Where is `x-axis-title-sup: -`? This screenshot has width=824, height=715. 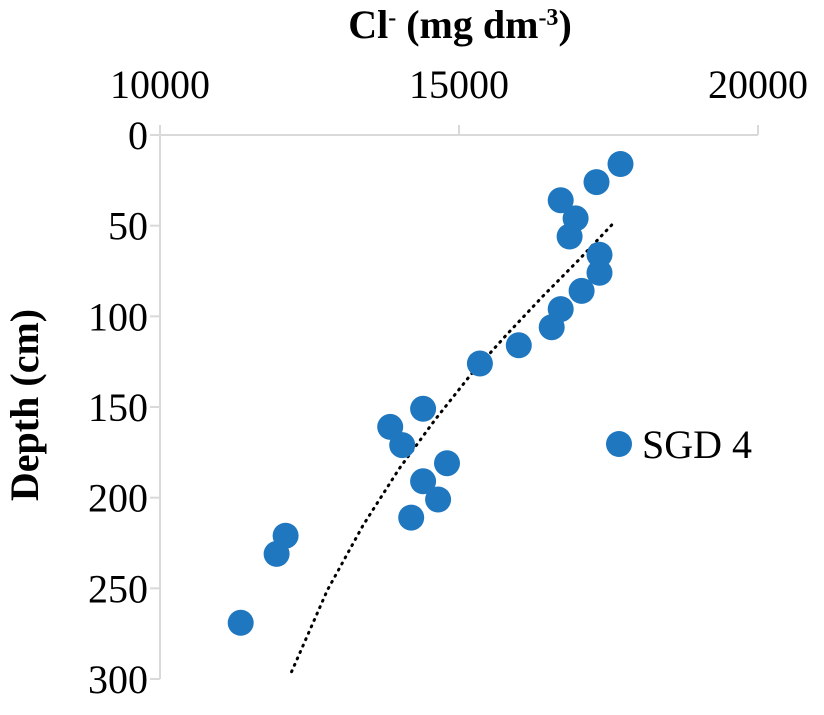 x-axis-title-sup: - is located at coordinates (392, 18).